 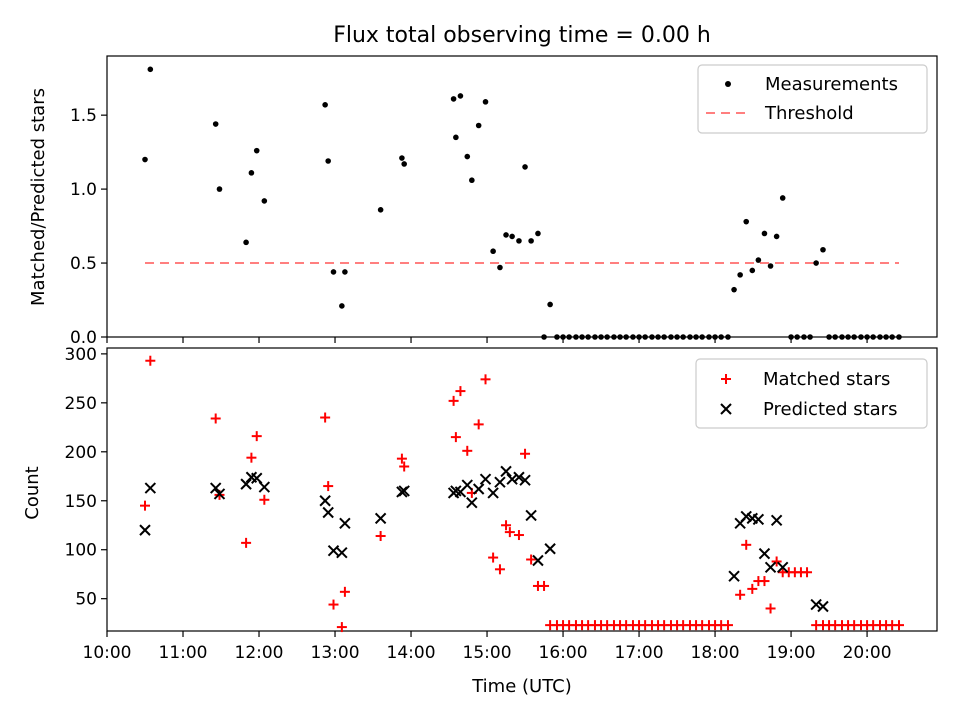 I want to click on legend-predicted-cross-b, so click(x=726, y=409).